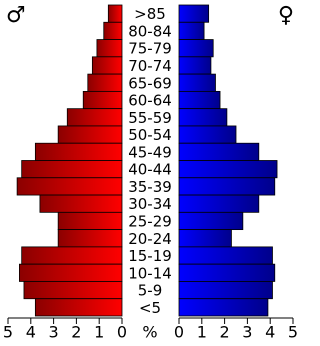 This screenshot has width=320, height=346. I want to click on category-label: 15-19, so click(150, 256).